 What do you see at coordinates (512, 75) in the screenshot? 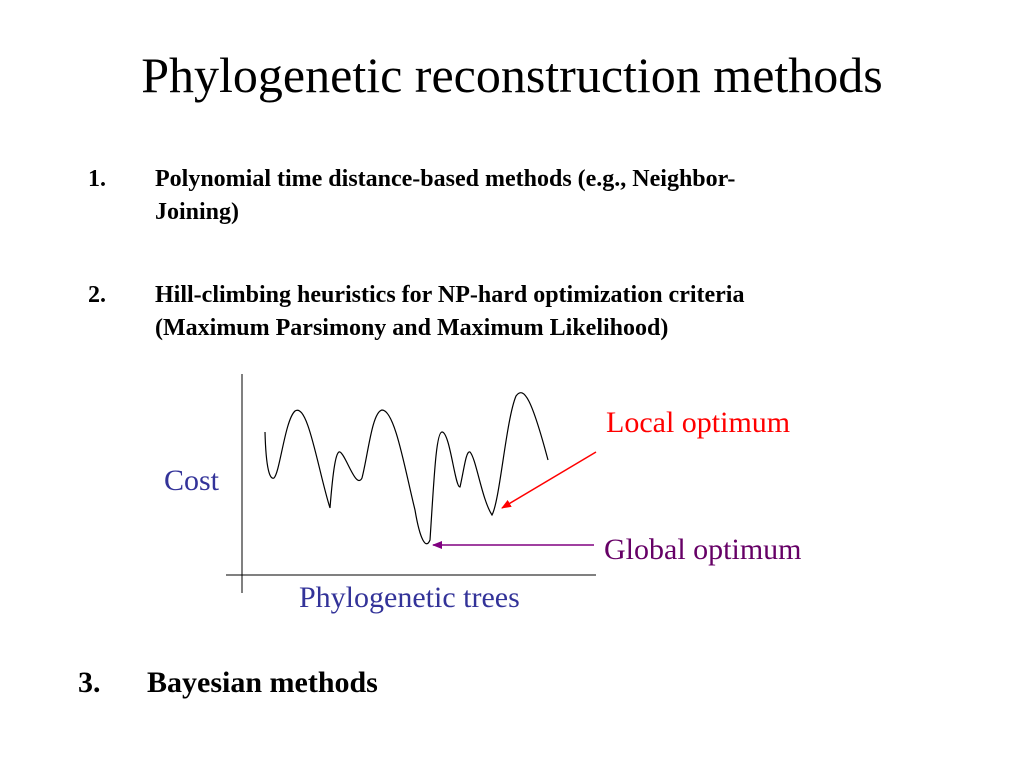
I see `slide-title: Phylogenetic reconstruction methods` at bounding box center [512, 75].